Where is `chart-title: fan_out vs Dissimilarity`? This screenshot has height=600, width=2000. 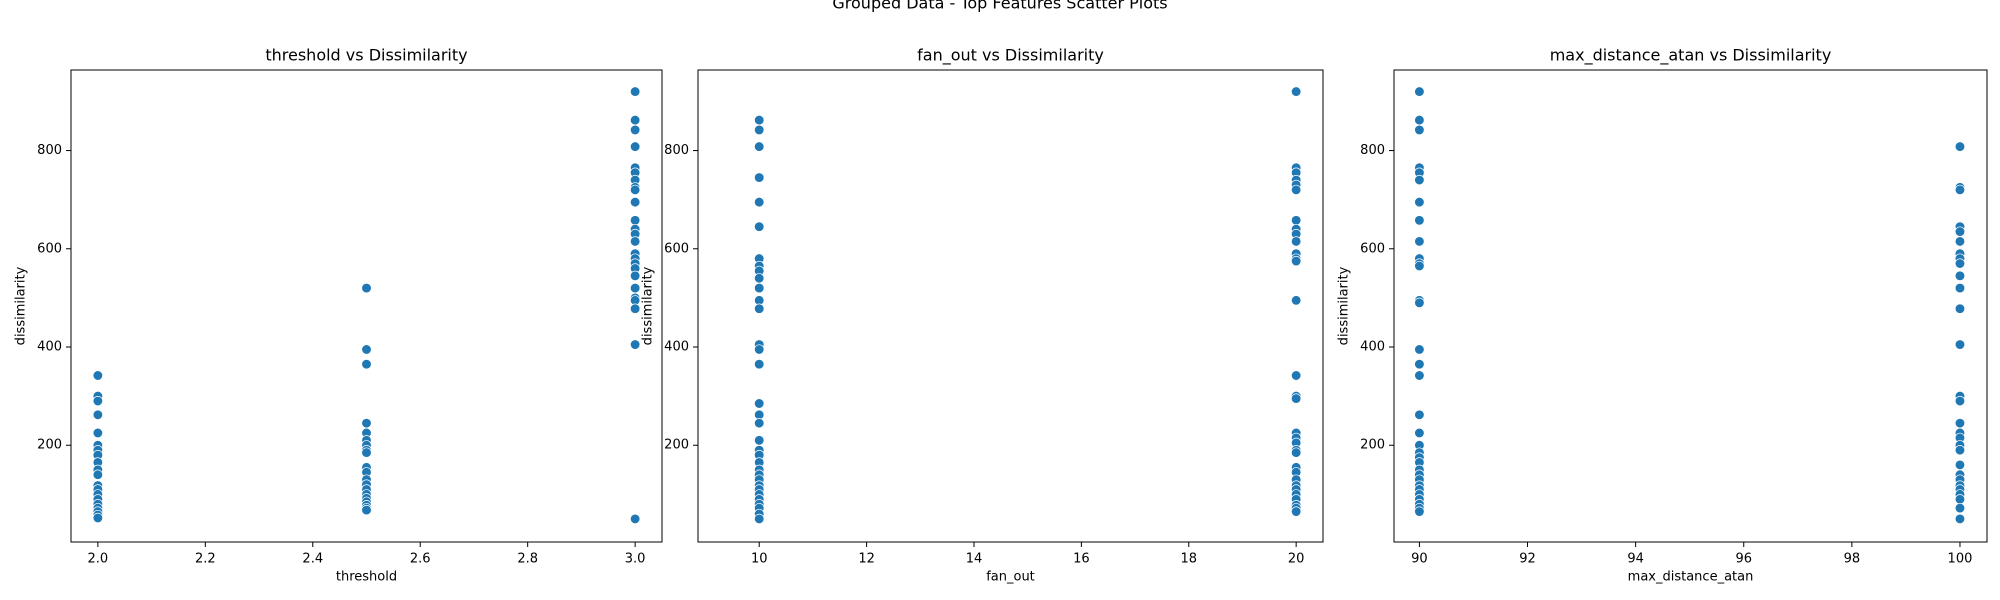
chart-title: fan_out vs Dissimilarity is located at coordinates (1010, 56).